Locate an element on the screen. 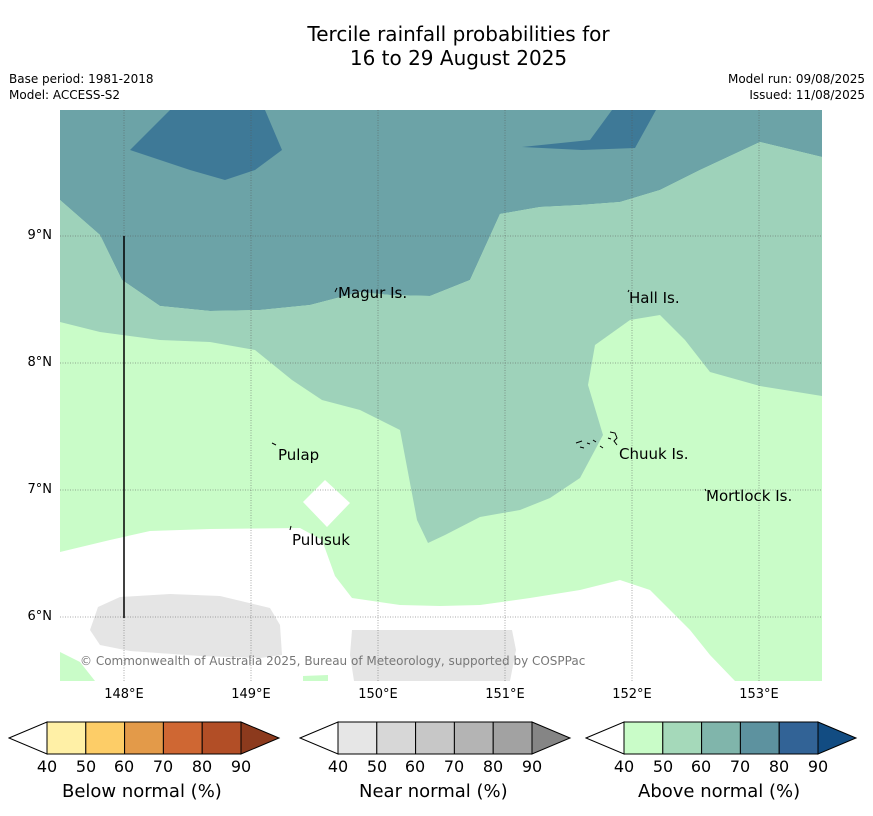 The height and width of the screenshot is (816, 873). lon-label-153e: 153°E is located at coordinates (759, 694).